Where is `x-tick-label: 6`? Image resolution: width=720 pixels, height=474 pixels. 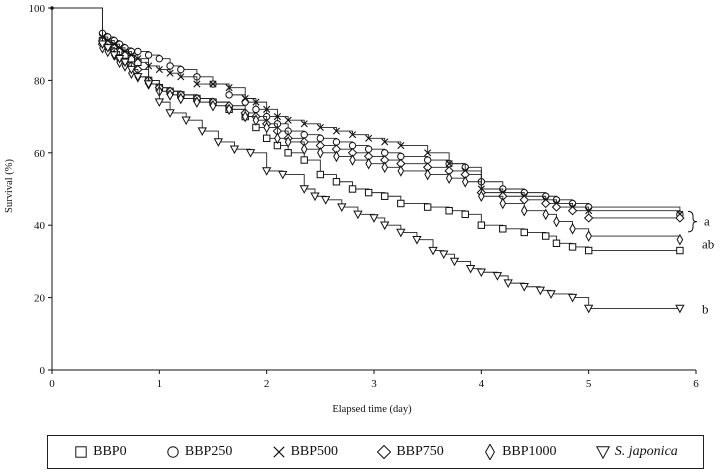 x-tick-label: 6 is located at coordinates (696, 384).